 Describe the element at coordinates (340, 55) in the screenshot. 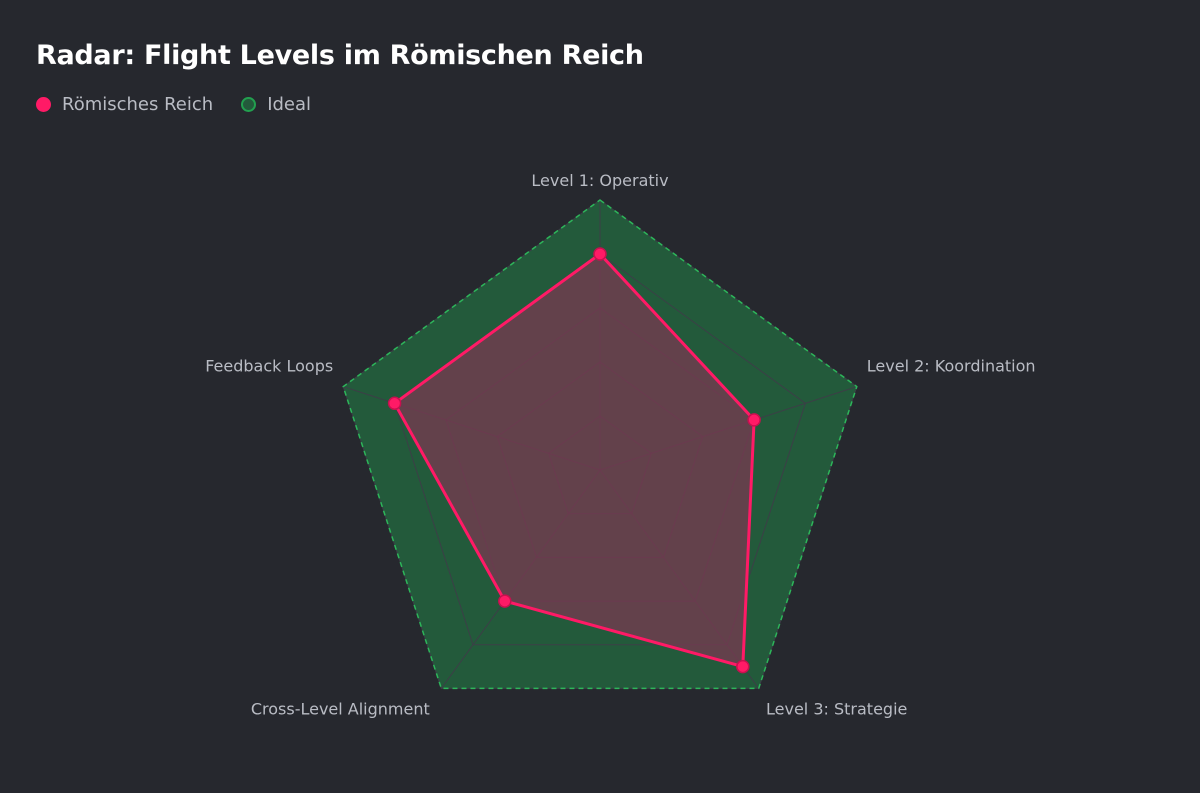

I see `chart-title: Radar: Flight Levels im Römischen Reich` at that location.